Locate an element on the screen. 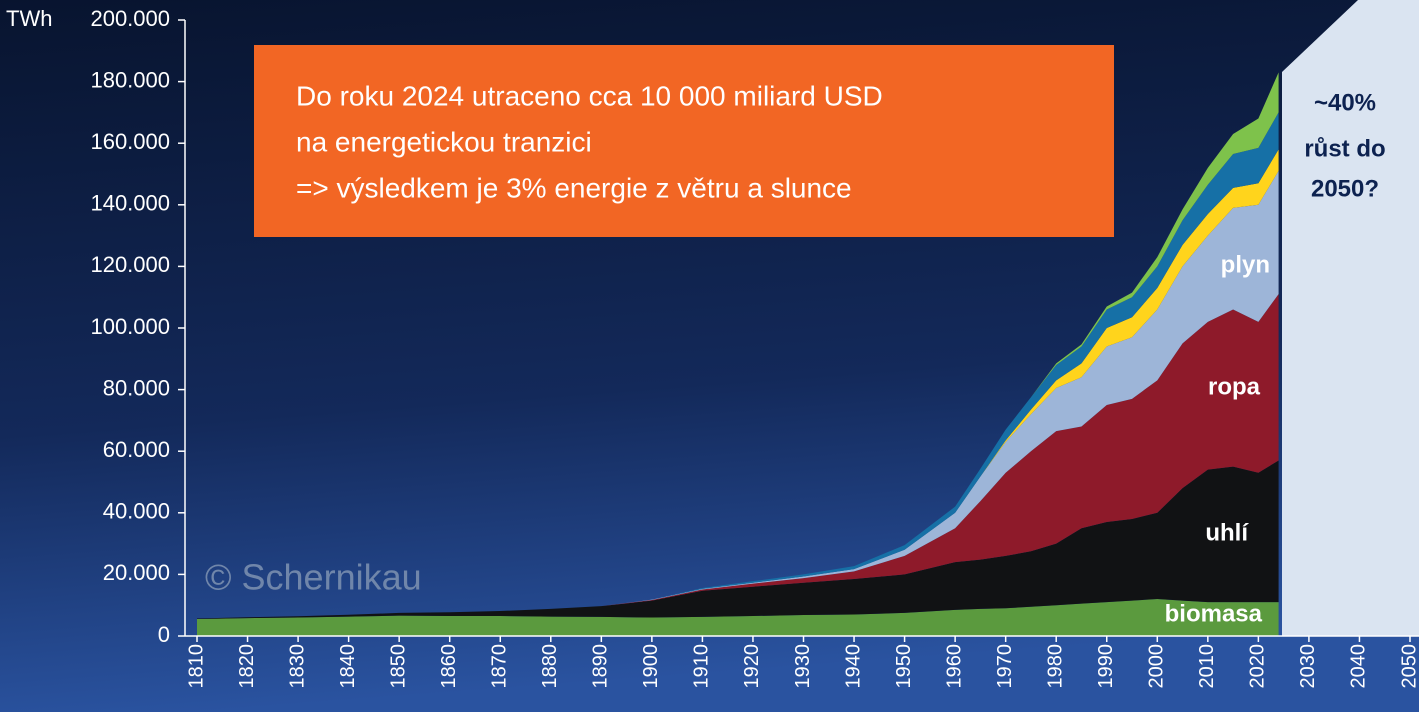  projection-text: růst do is located at coordinates (1344, 148).